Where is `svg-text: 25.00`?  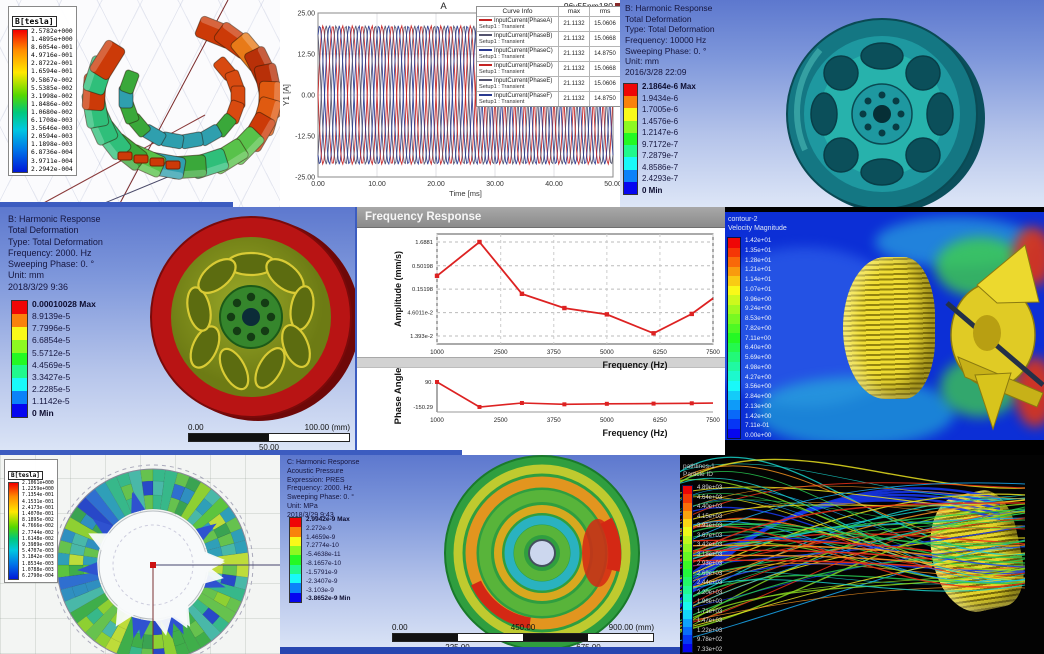 svg-text: 25.00 is located at coordinates (306, 14).